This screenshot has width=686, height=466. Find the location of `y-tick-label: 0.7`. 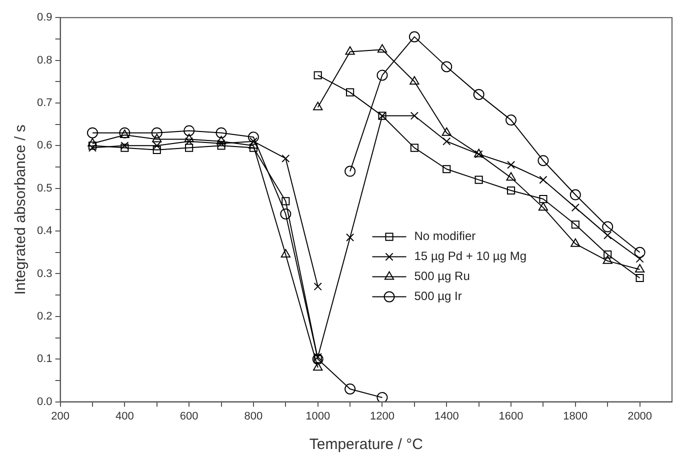

y-tick-label: 0.7 is located at coordinates (44, 103).